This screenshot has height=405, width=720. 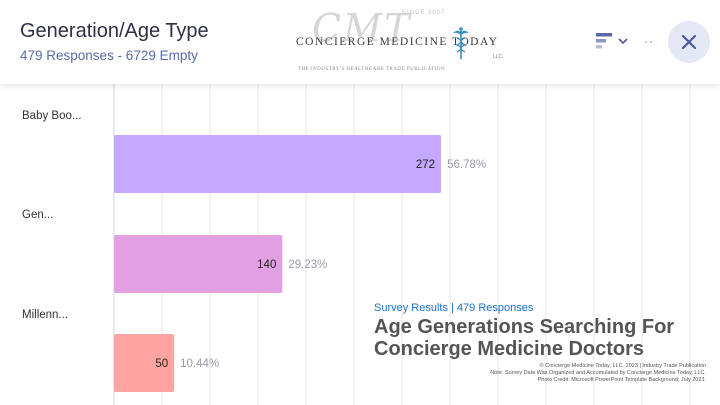 I want to click on close-button, so click(x=689, y=42).